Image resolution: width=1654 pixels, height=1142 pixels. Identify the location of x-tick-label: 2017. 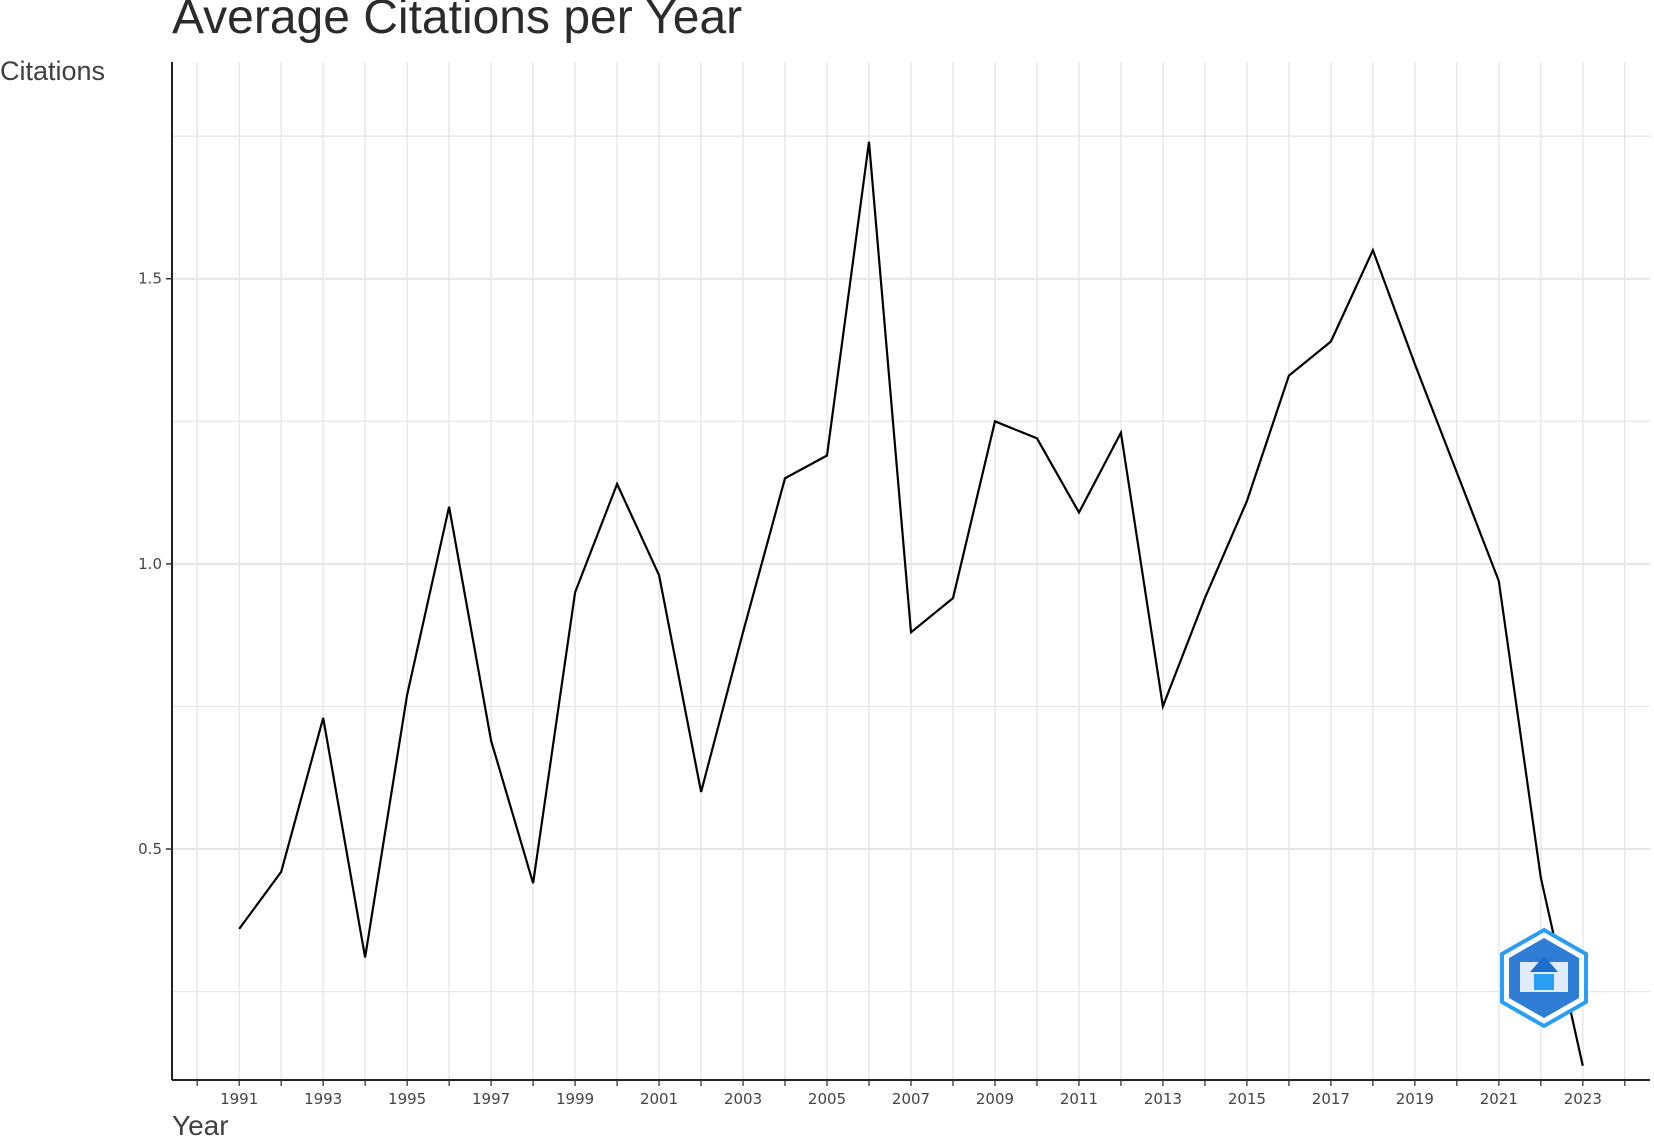
(1331, 1099).